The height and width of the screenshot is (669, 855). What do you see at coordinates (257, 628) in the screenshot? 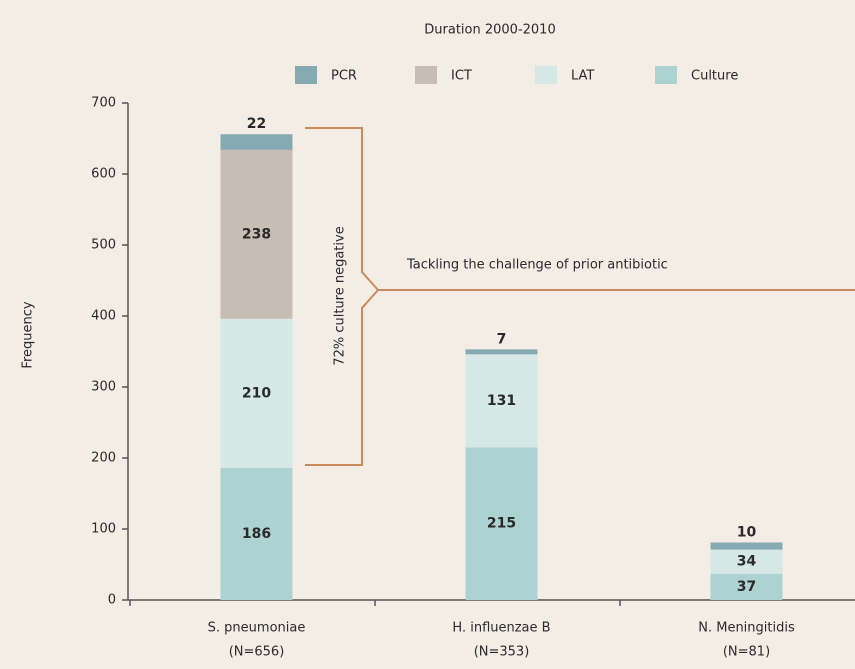
I see `x-tick-label: S. pneumoniae` at bounding box center [257, 628].